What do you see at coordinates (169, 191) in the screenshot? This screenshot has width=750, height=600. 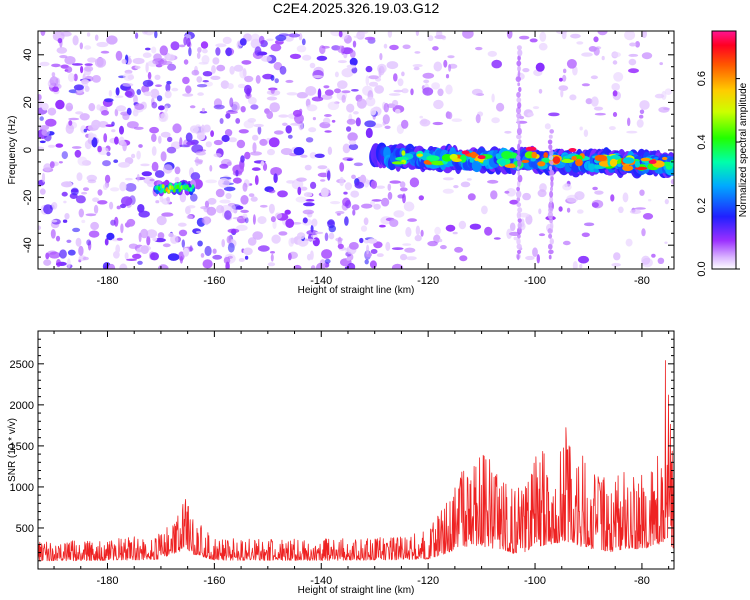 I see `signal-blob` at bounding box center [169, 191].